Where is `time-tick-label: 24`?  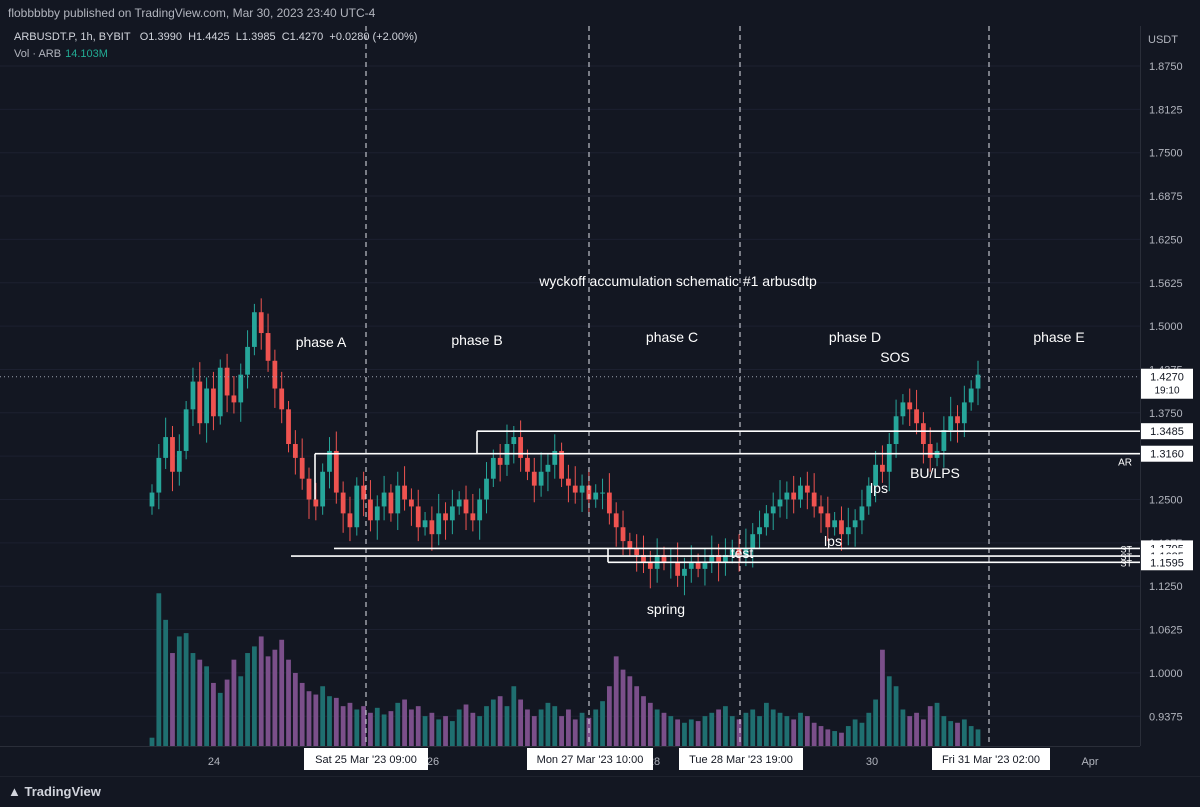
time-tick-label: 24 is located at coordinates (214, 762).